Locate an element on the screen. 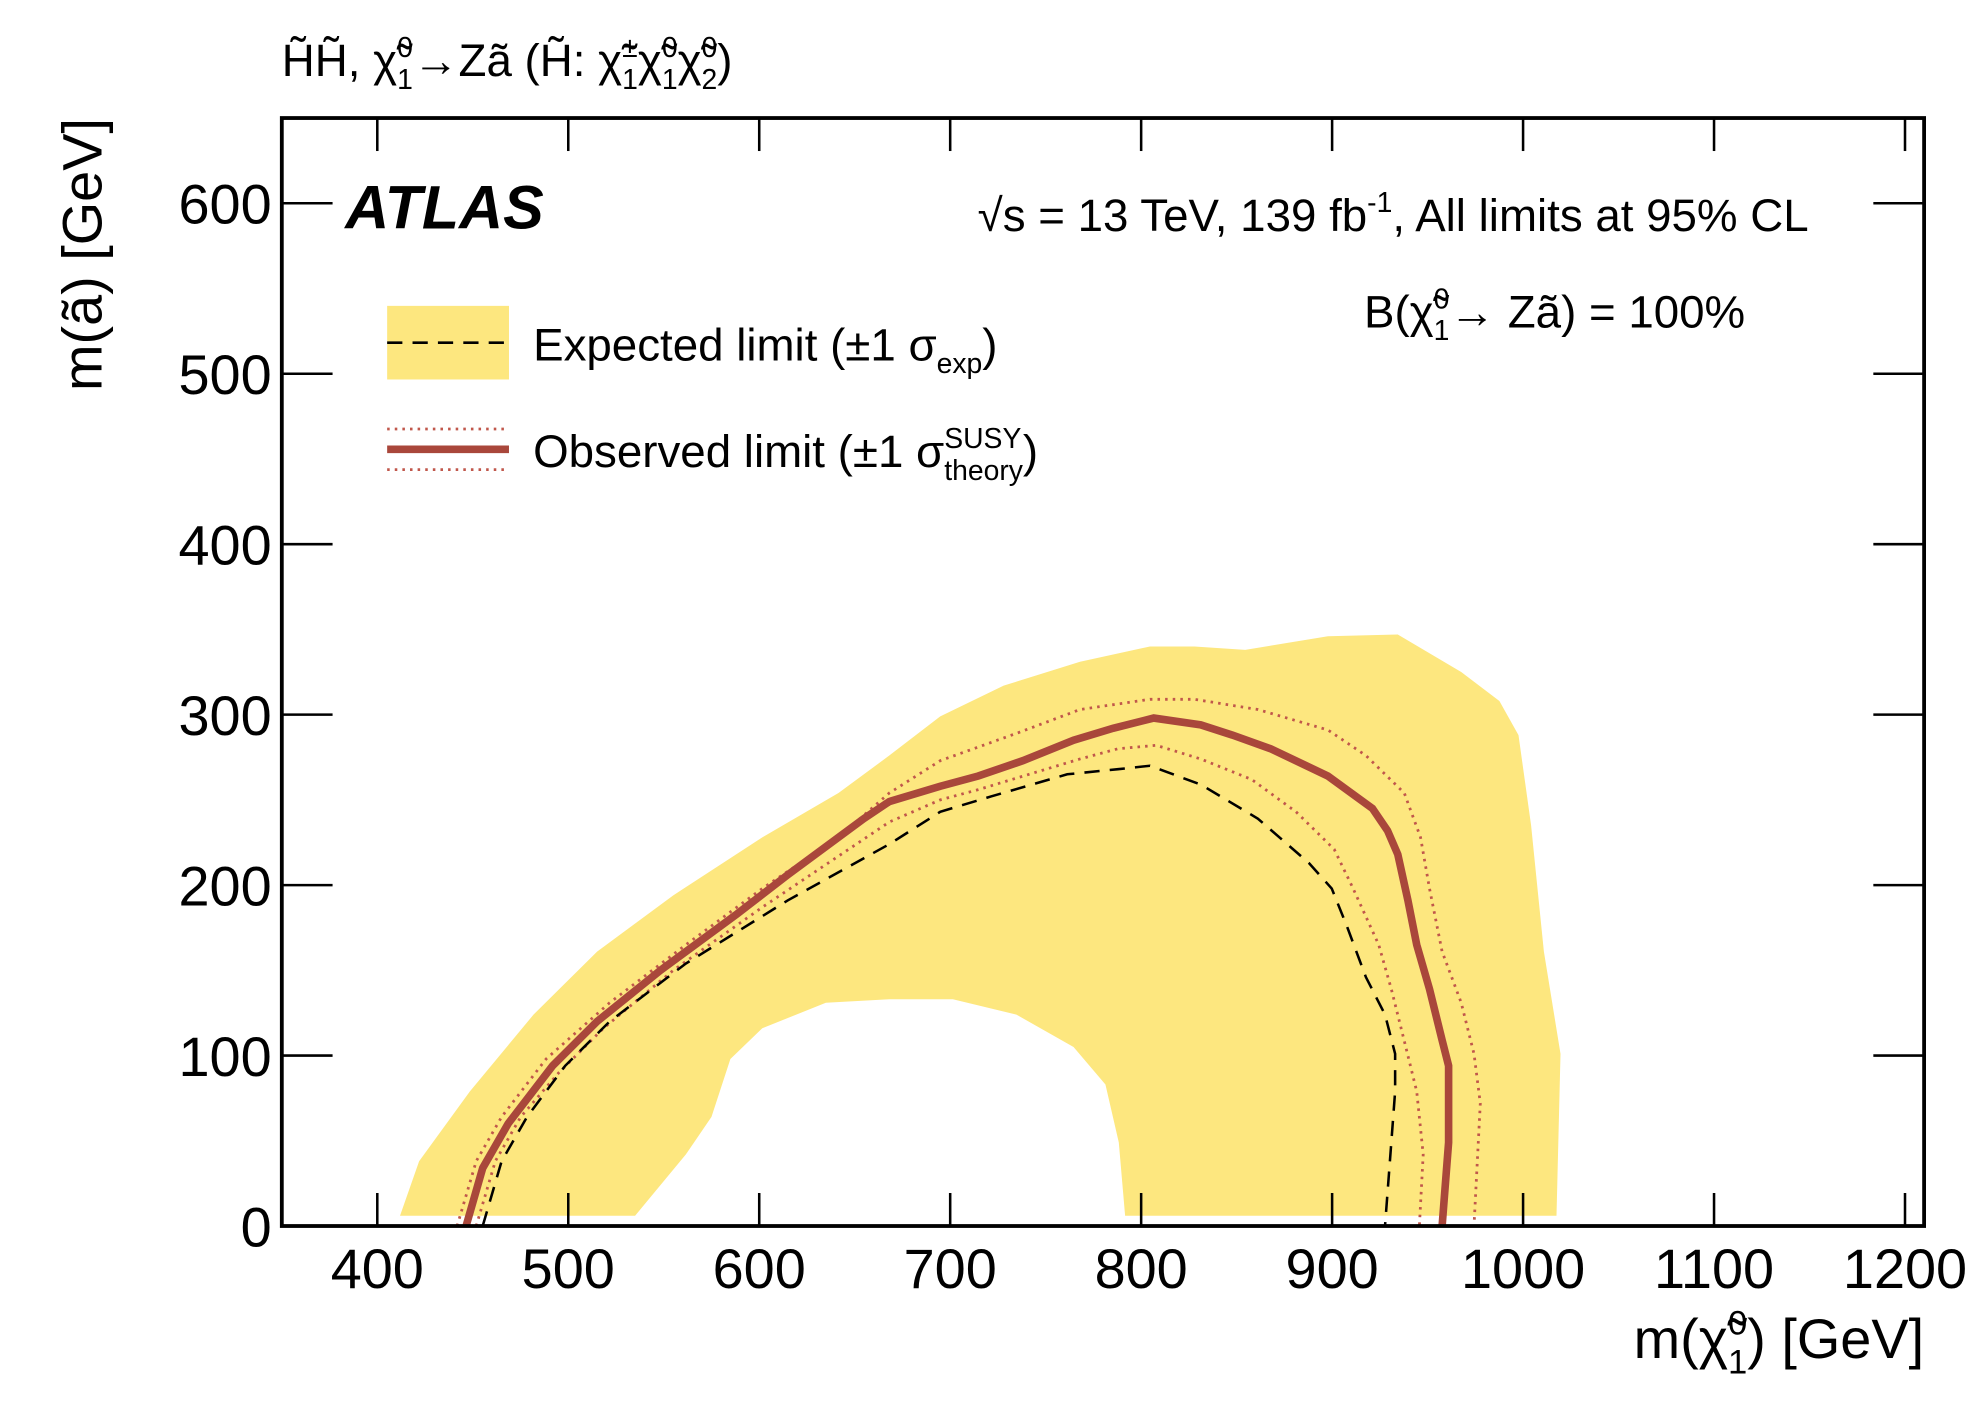 This screenshot has width=1980, height=1424. x-tick-label: 800 is located at coordinates (1141, 1268).